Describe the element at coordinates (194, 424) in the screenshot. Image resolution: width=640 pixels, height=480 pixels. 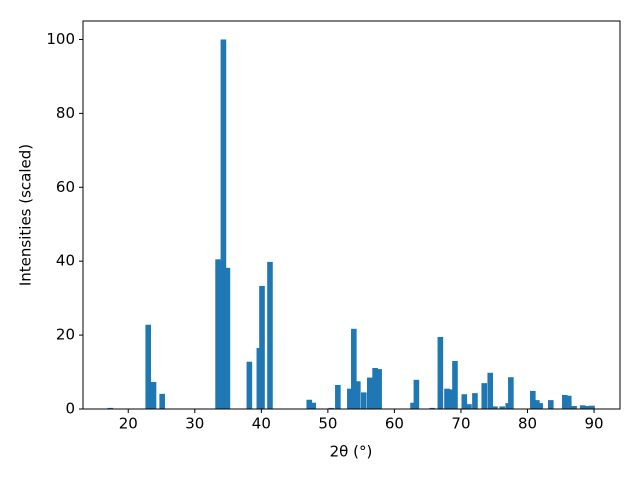
I see `x-tick-label: 30` at that location.